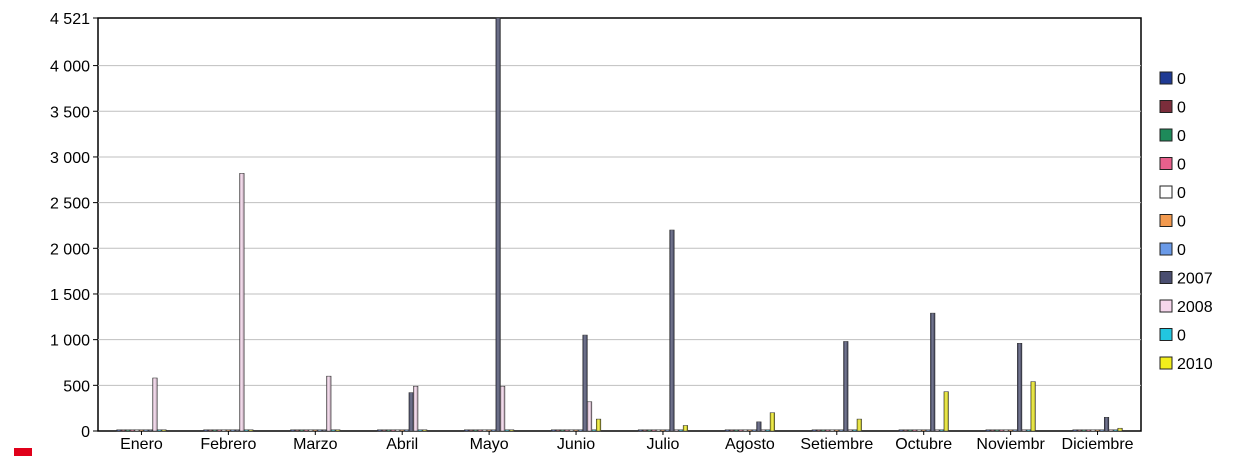 The image size is (1245, 456). Describe the element at coordinates (23, 452) in the screenshot. I see `corner-marker` at that location.